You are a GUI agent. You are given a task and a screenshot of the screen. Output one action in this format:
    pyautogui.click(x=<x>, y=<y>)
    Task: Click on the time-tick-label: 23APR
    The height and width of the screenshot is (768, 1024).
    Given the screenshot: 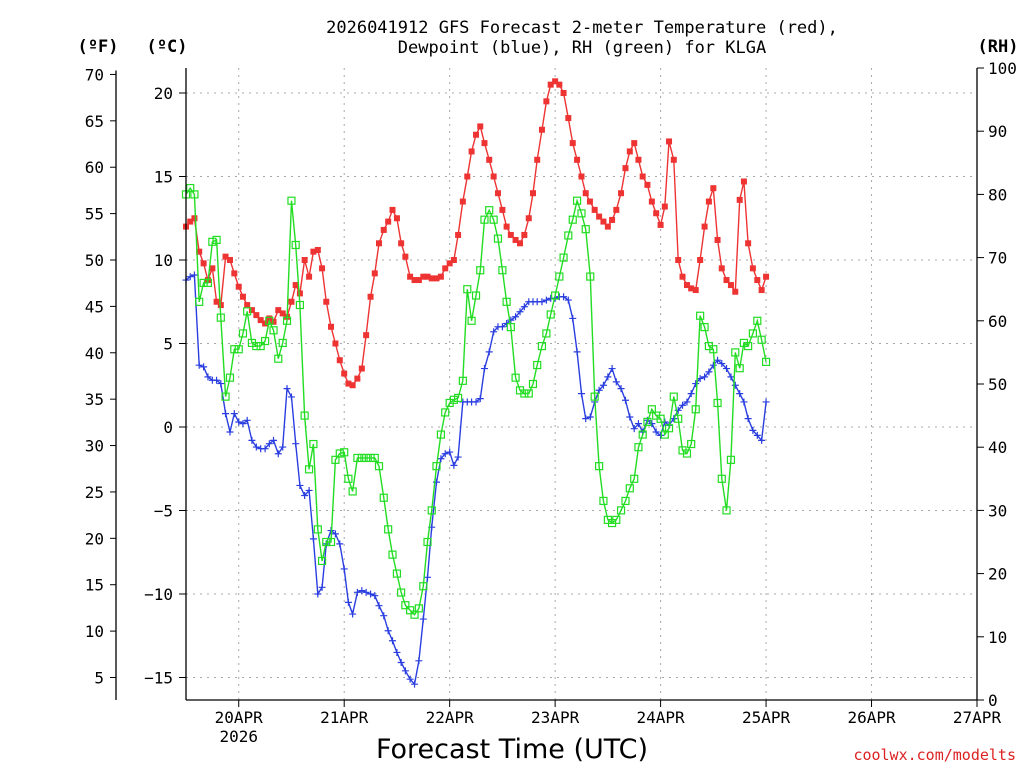 What is the action you would take?
    pyautogui.click(x=555, y=717)
    